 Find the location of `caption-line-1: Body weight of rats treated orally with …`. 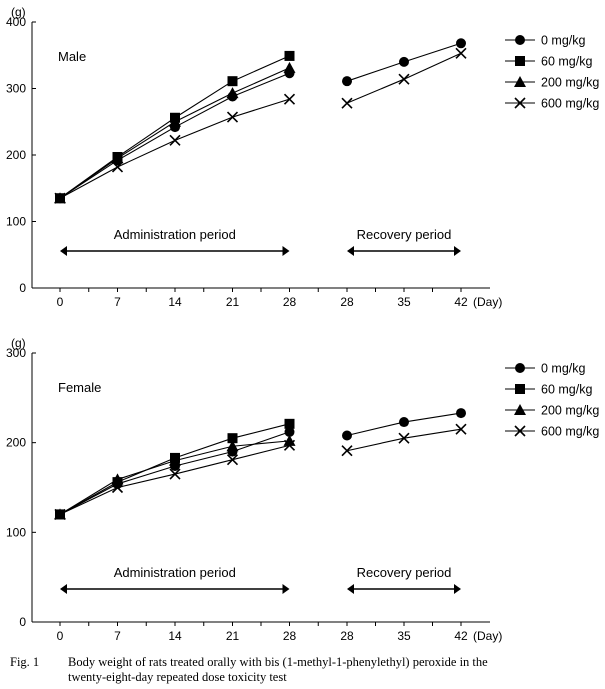

caption-line-1: Body weight of rats treated orally with … is located at coordinates (278, 662).